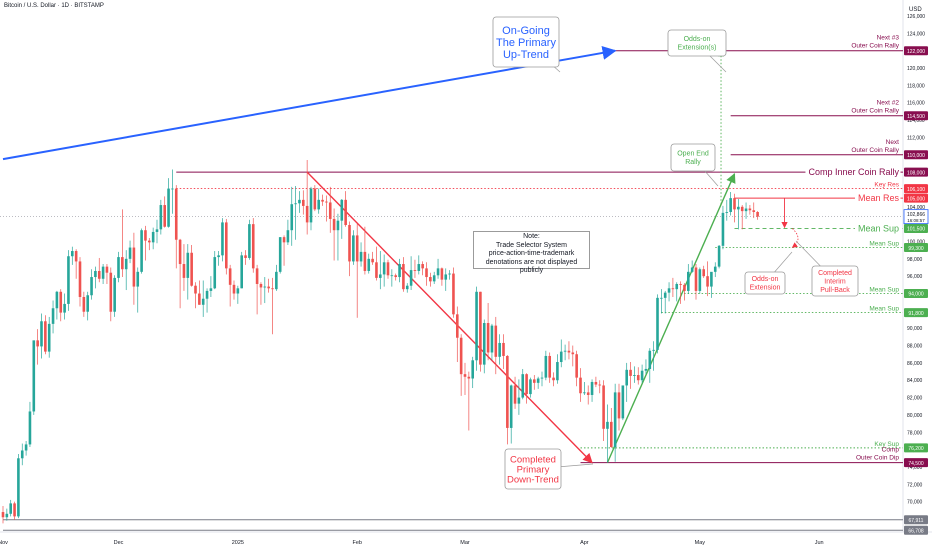 The height and width of the screenshot is (550, 932). Describe the element at coordinates (916, 531) in the screenshot. I see `price-tag-label: 66,708` at that location.